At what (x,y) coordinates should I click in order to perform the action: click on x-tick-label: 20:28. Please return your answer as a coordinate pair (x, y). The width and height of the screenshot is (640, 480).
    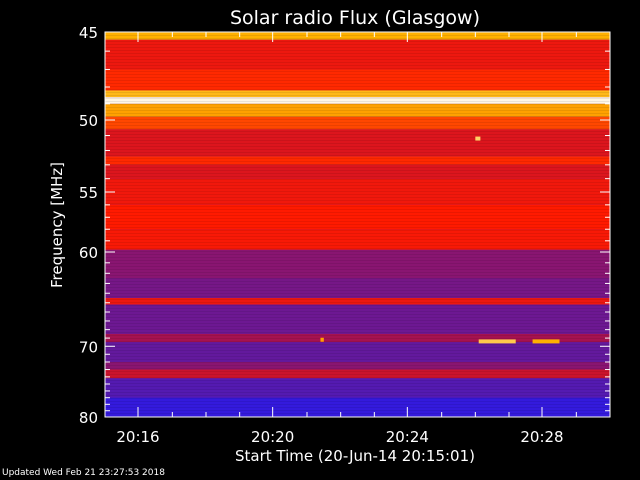
    Looking at the image, I should click on (541, 437).